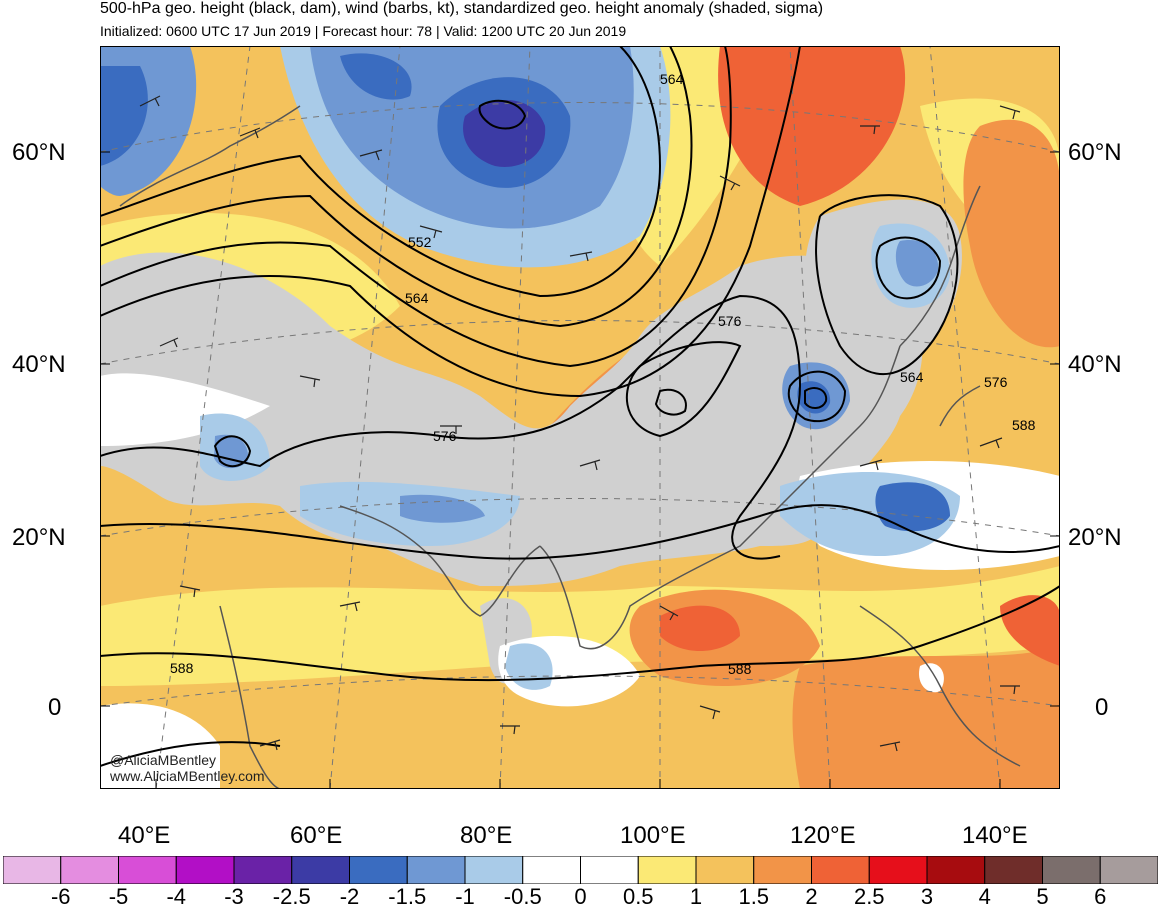  What do you see at coordinates (580, 896) in the screenshot?
I see `colorbar-tick-label: 0` at bounding box center [580, 896].